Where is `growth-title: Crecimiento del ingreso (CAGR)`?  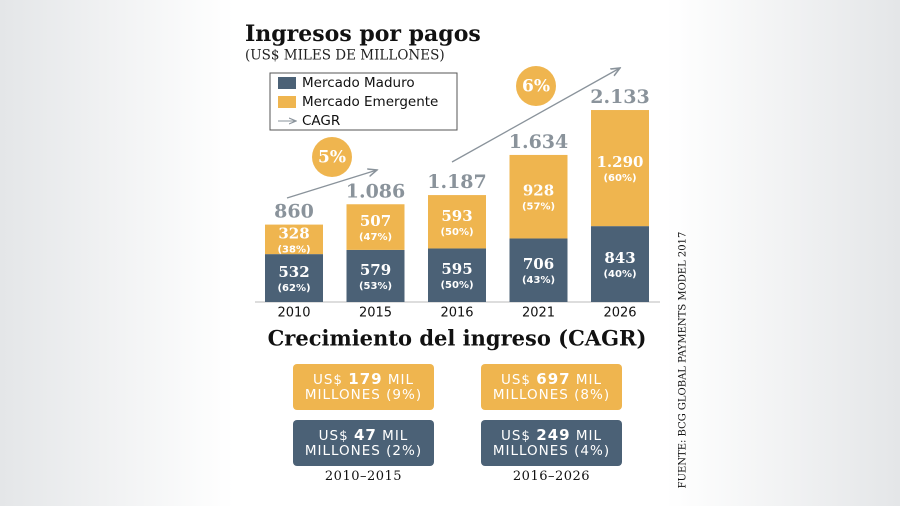
growth-title: Crecimiento del ingreso (CAGR) is located at coordinates (457, 338).